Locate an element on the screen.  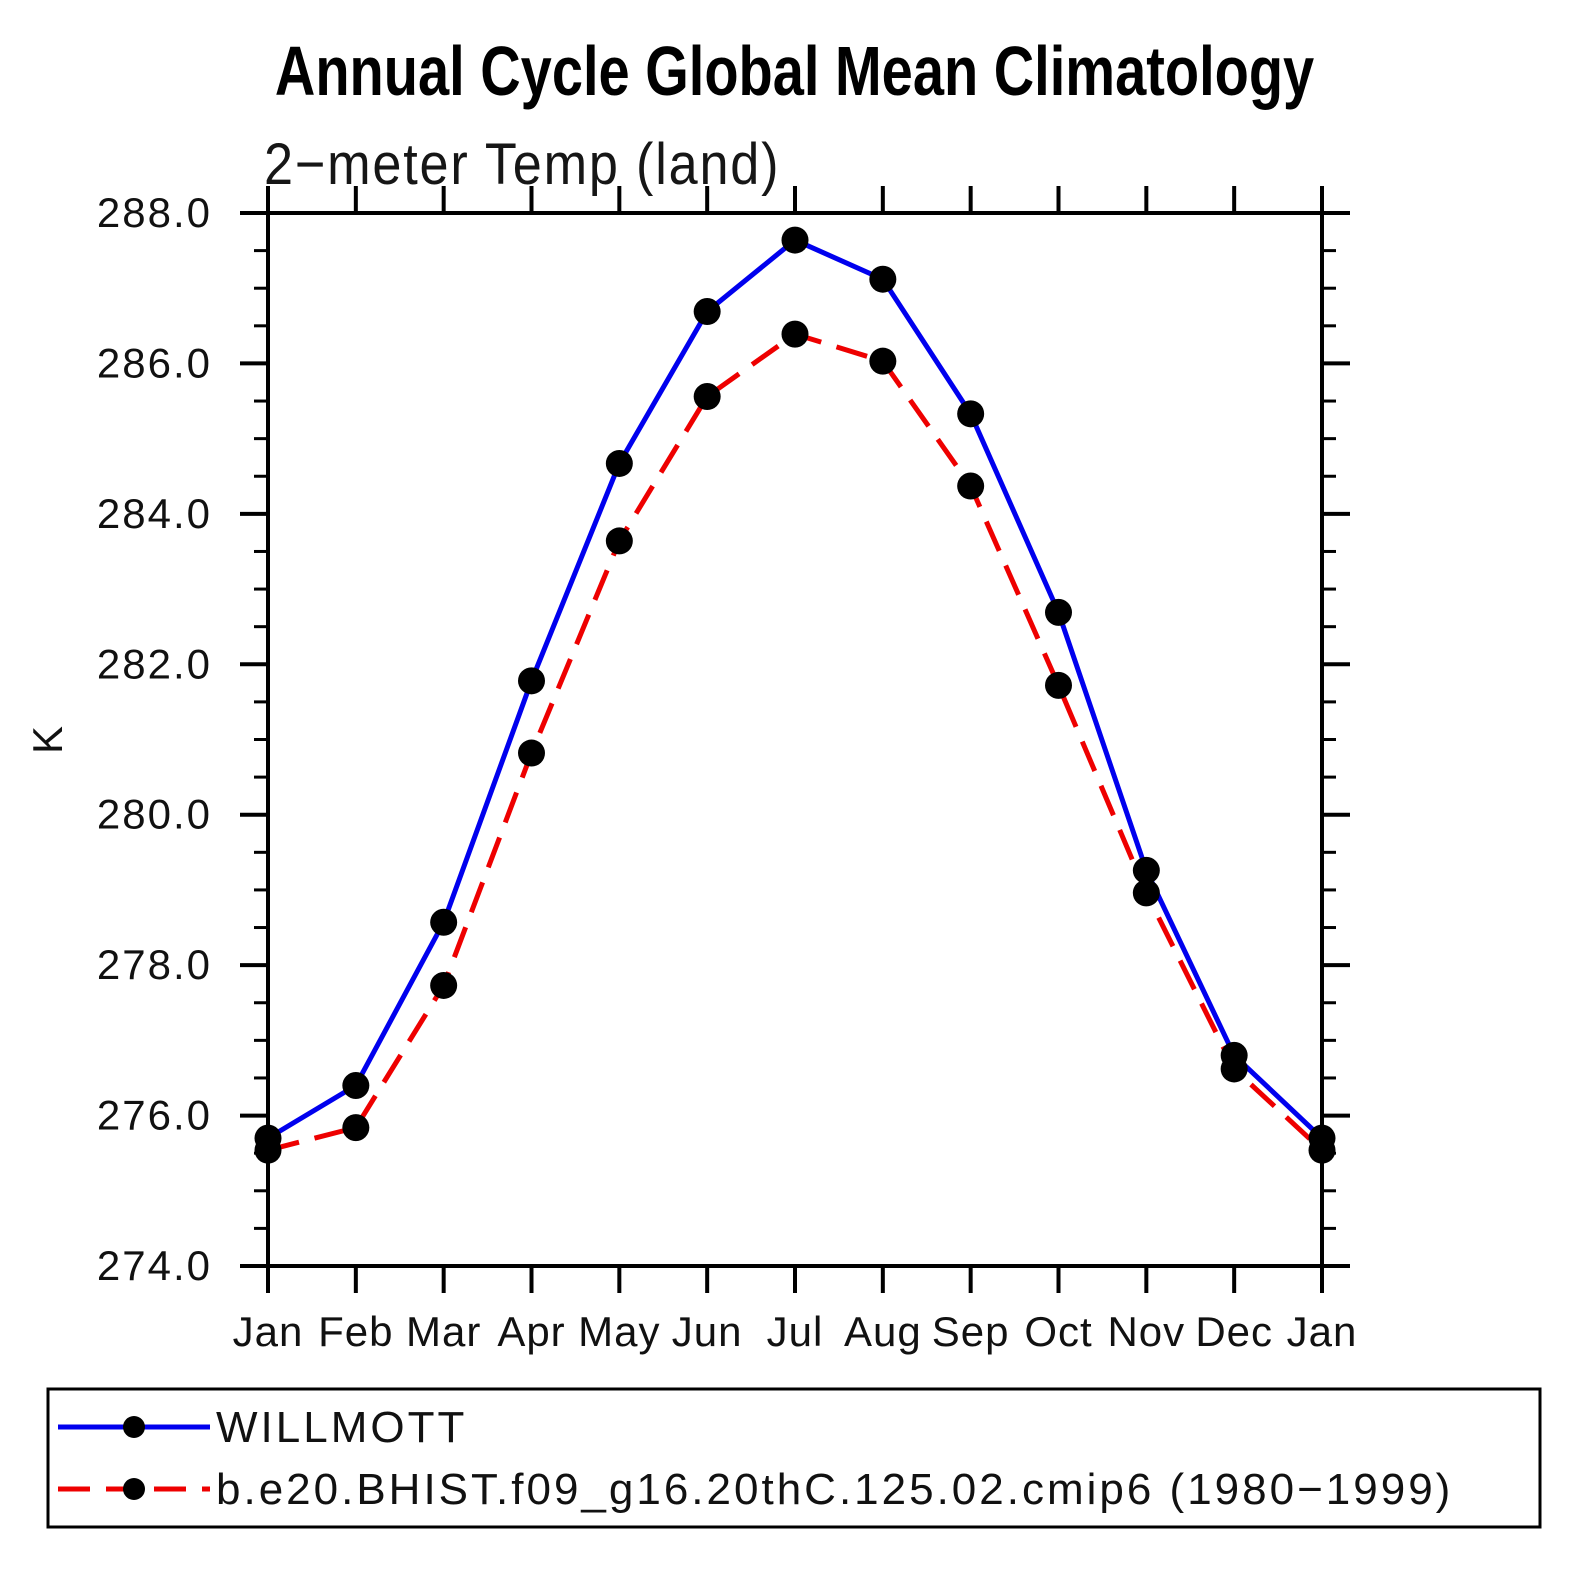
x-tick-label: Dec is located at coordinates (1234, 1331).